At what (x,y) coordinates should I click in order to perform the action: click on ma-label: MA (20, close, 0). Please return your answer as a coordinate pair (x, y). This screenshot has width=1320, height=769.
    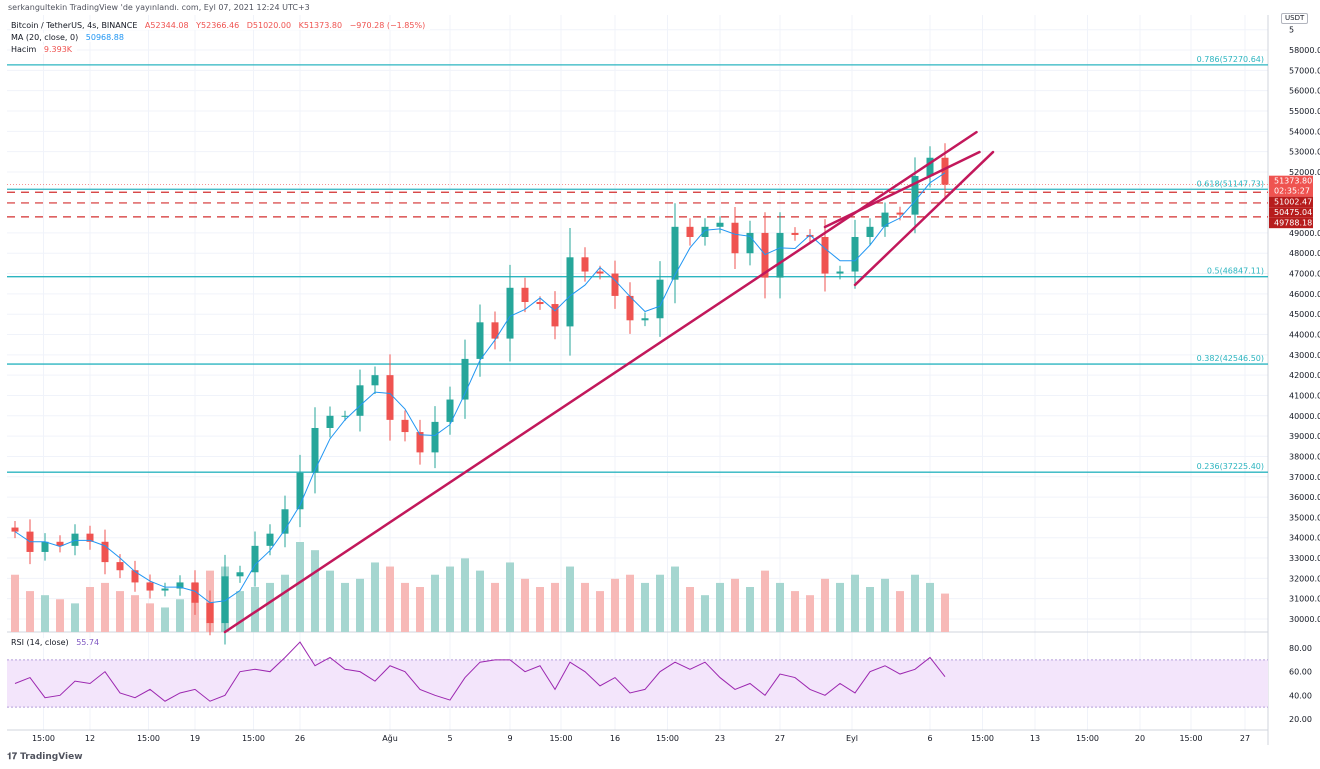
    Looking at the image, I should click on (45, 37).